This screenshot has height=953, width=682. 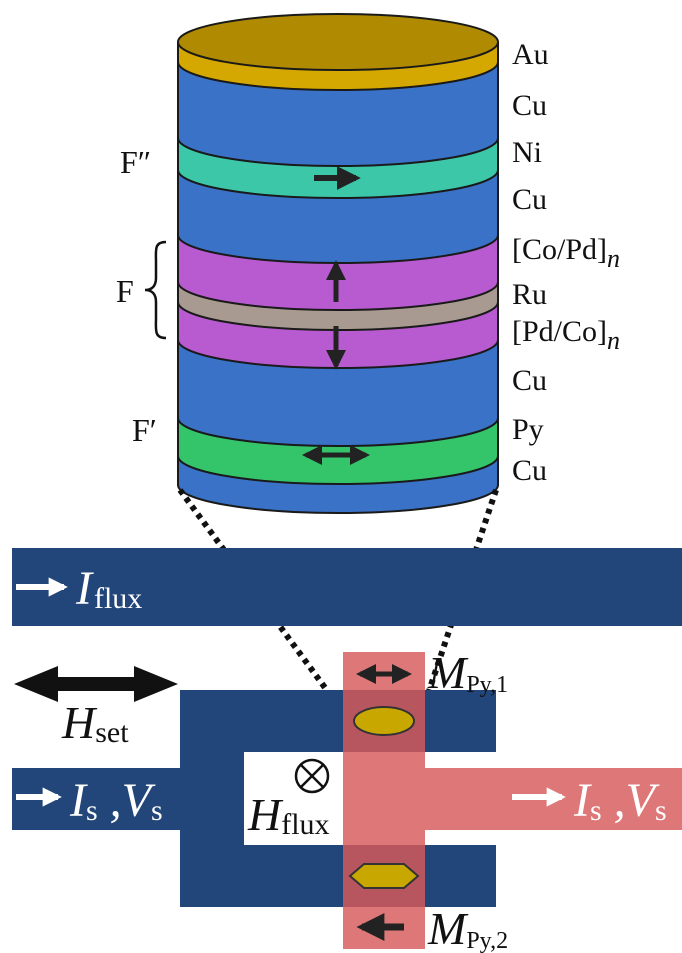 I want to click on f-brace, so click(x=155, y=290).